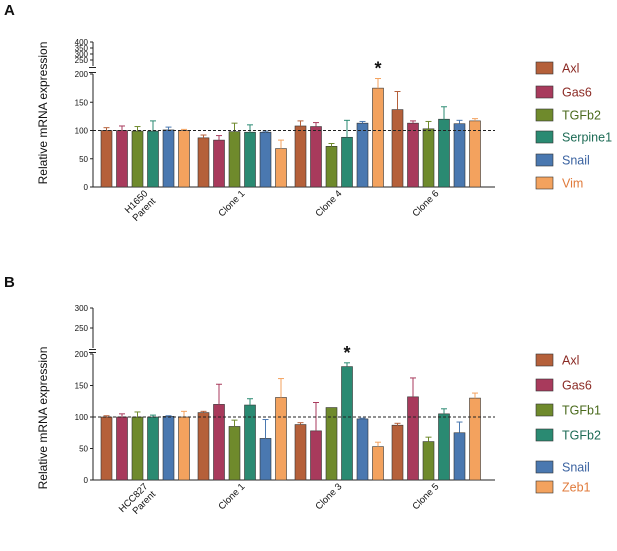 This screenshot has width=617, height=551. What do you see at coordinates (86, 480) in the screenshot?
I see `y-tick-label: 0` at bounding box center [86, 480].